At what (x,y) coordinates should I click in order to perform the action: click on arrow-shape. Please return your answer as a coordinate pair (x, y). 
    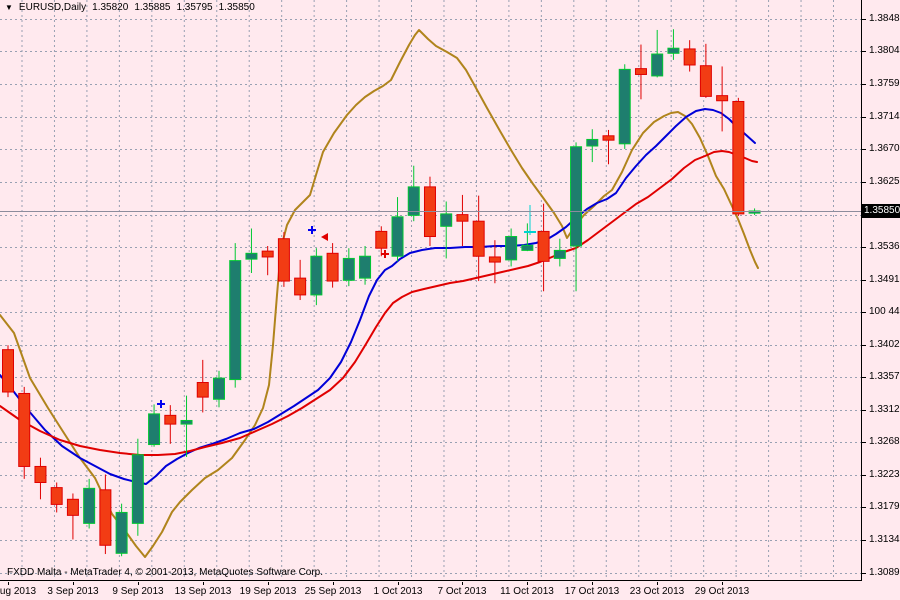
    Looking at the image, I should click on (324, 237).